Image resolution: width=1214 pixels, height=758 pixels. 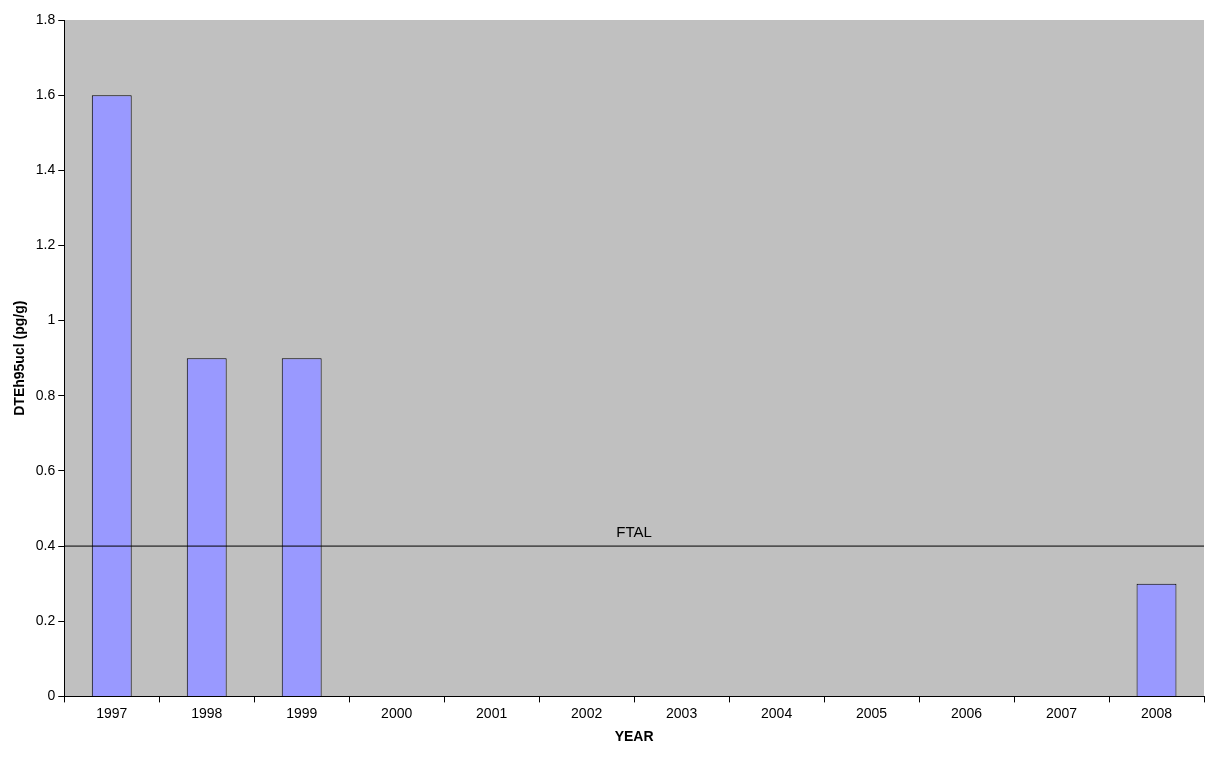 What do you see at coordinates (45, 469) in the screenshot?
I see `y-tick-label: 0.6` at bounding box center [45, 469].